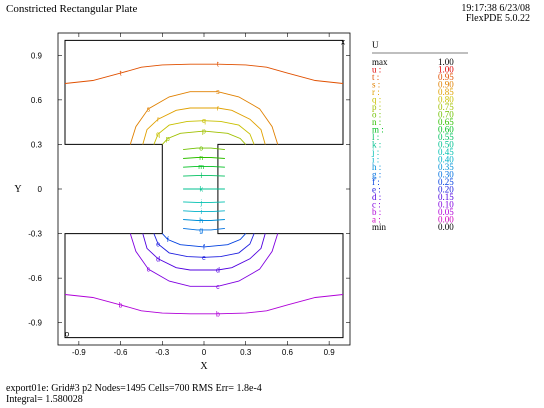 This screenshot has height=408, width=544. What do you see at coordinates (497, 18) in the screenshot?
I see `software-version: FlexPDE 5.0.22` at bounding box center [497, 18].